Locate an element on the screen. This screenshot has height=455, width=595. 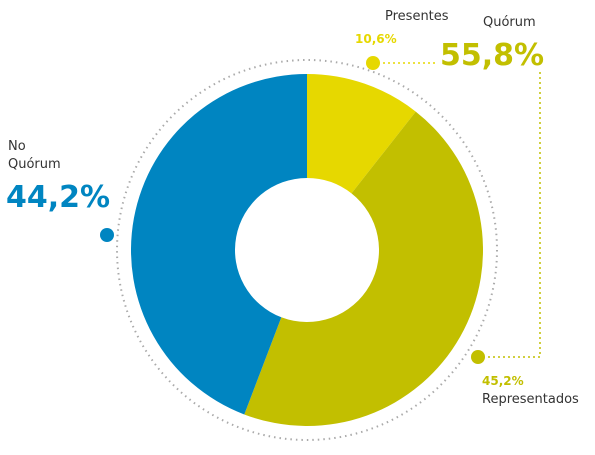
slice is located at coordinates (361, 134).